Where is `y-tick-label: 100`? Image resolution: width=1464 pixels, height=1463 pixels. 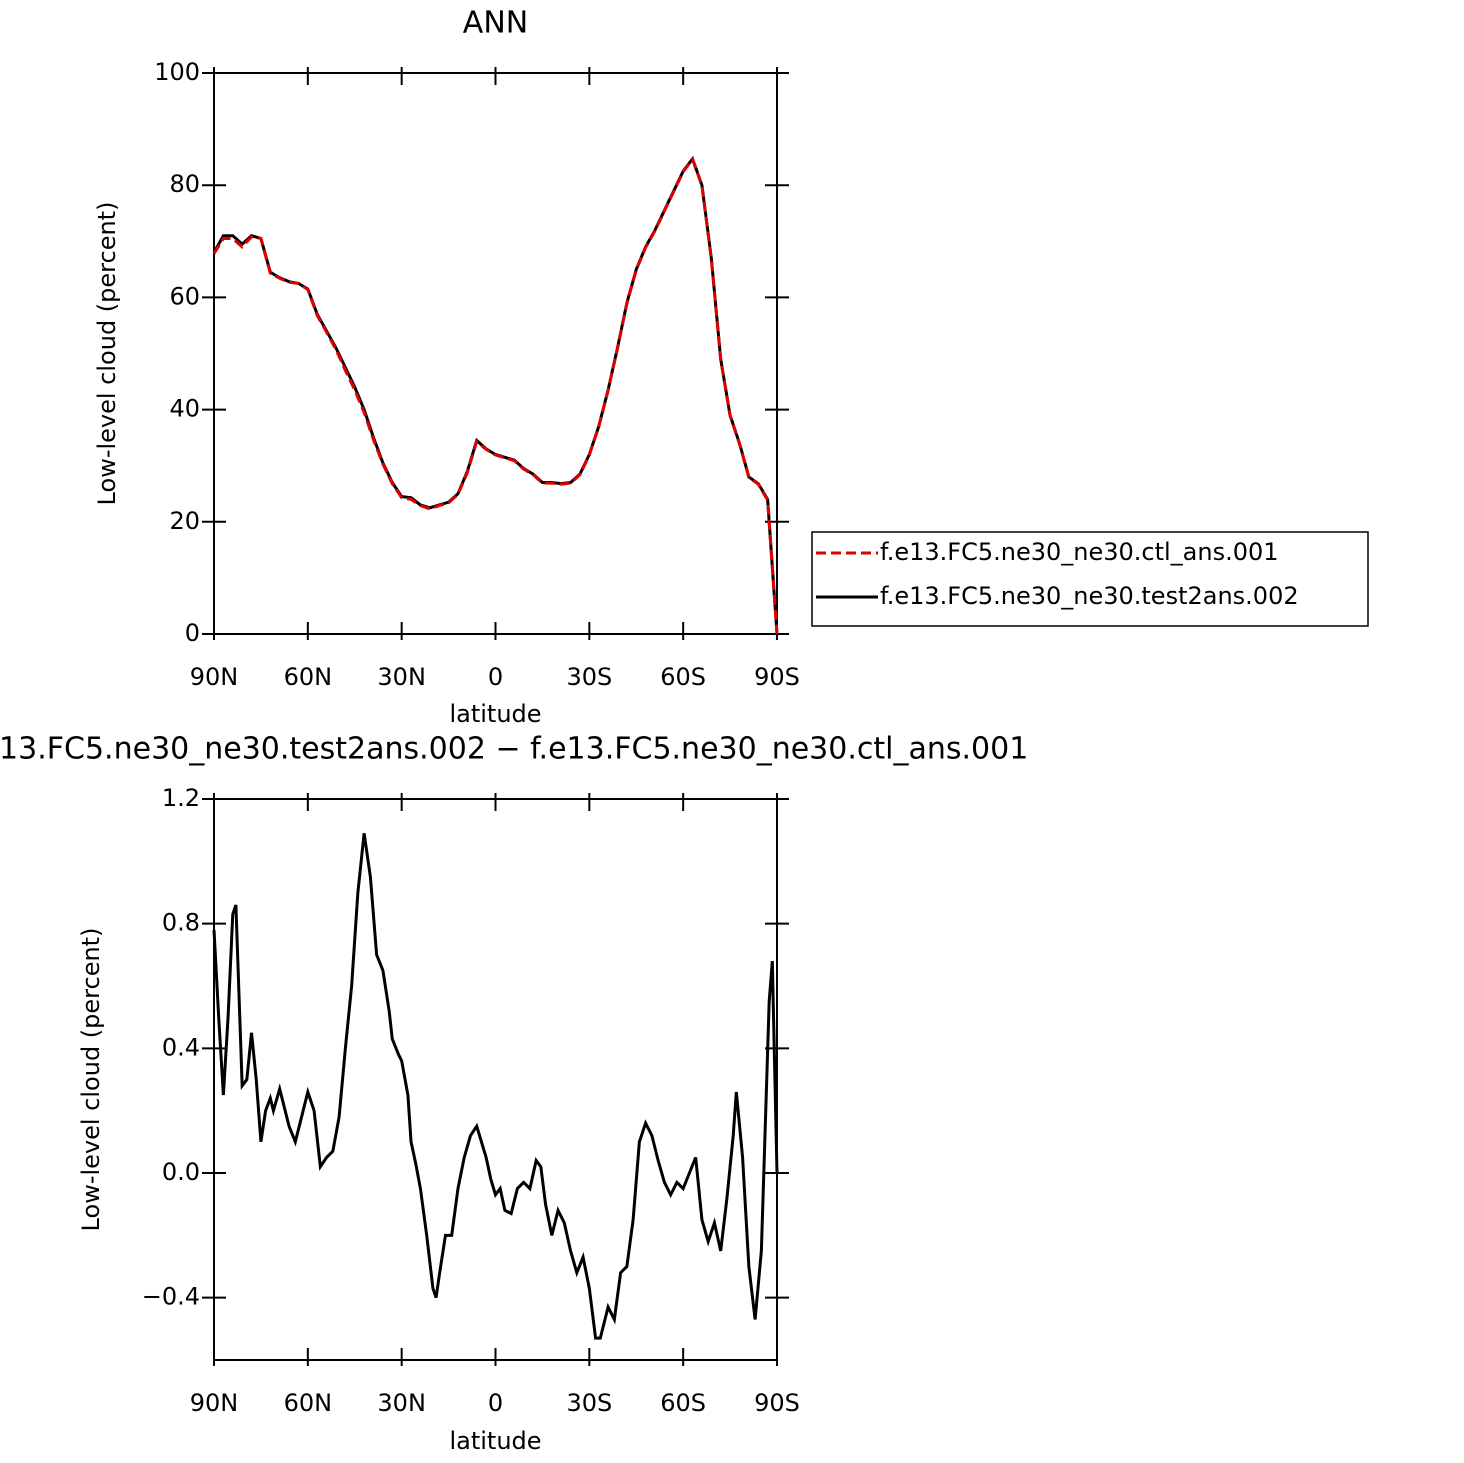
y-tick-label: 100 is located at coordinates (177, 72).